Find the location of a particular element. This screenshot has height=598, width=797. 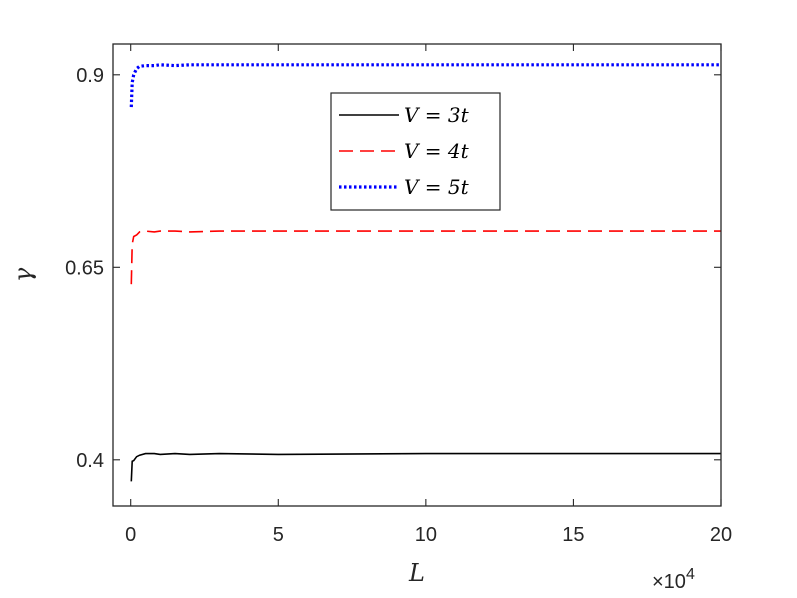

x-tick-label: 20 is located at coordinates (721, 535).